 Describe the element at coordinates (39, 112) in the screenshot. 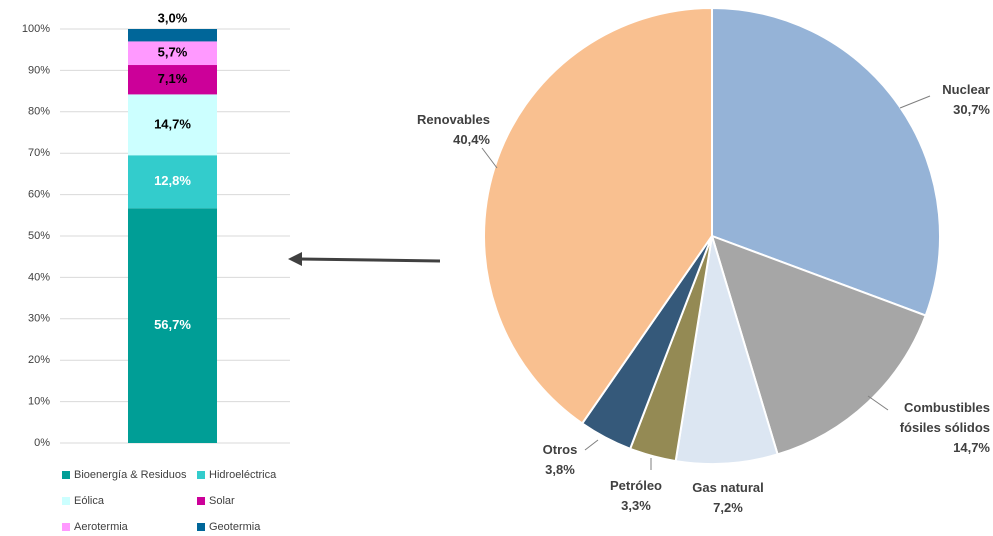

I see `y-tick-label: 80%` at that location.